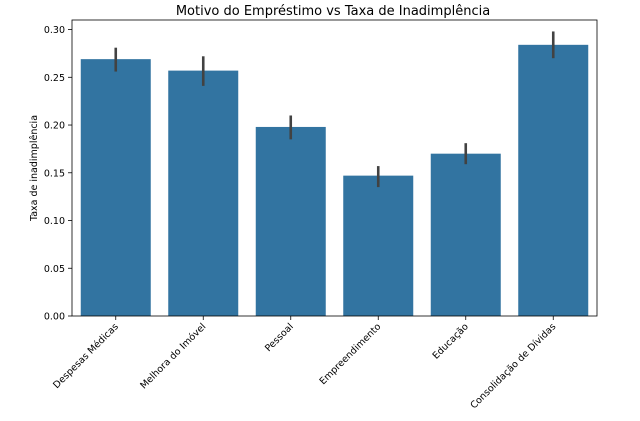 Image resolution: width=640 pixels, height=421 pixels. I want to click on y-axis-label: Taxa de inadimplência, so click(34, 168).